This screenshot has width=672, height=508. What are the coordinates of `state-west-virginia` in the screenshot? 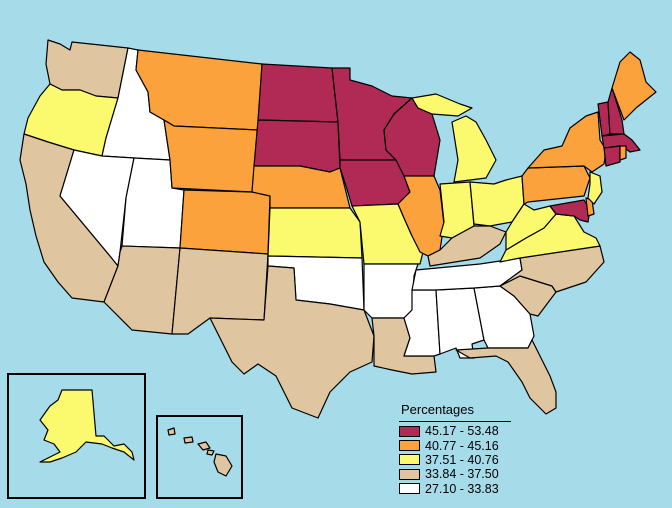 It's located at (531, 227).